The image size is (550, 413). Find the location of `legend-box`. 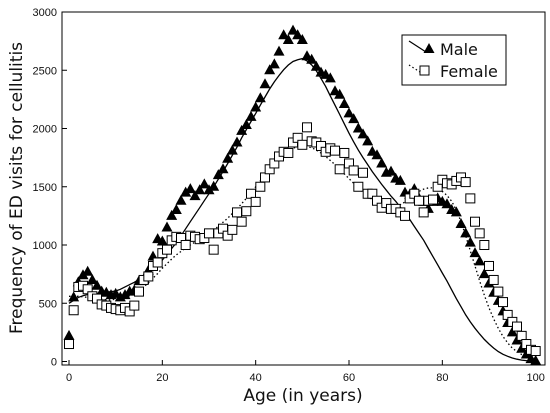

legend-box is located at coordinates (454, 60).